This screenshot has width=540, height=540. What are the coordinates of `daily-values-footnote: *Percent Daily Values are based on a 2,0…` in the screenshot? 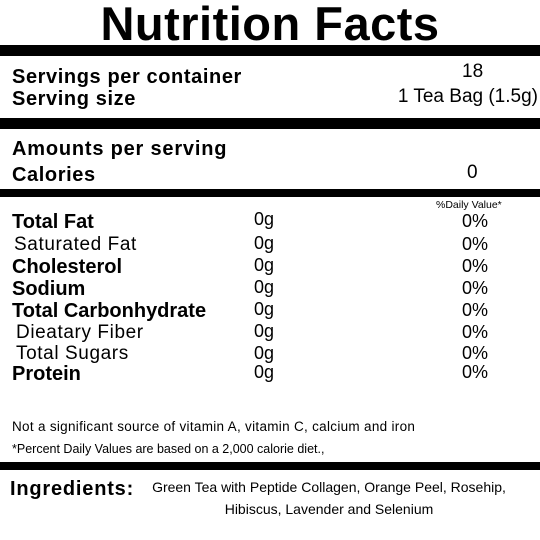 It's located at (168, 449).